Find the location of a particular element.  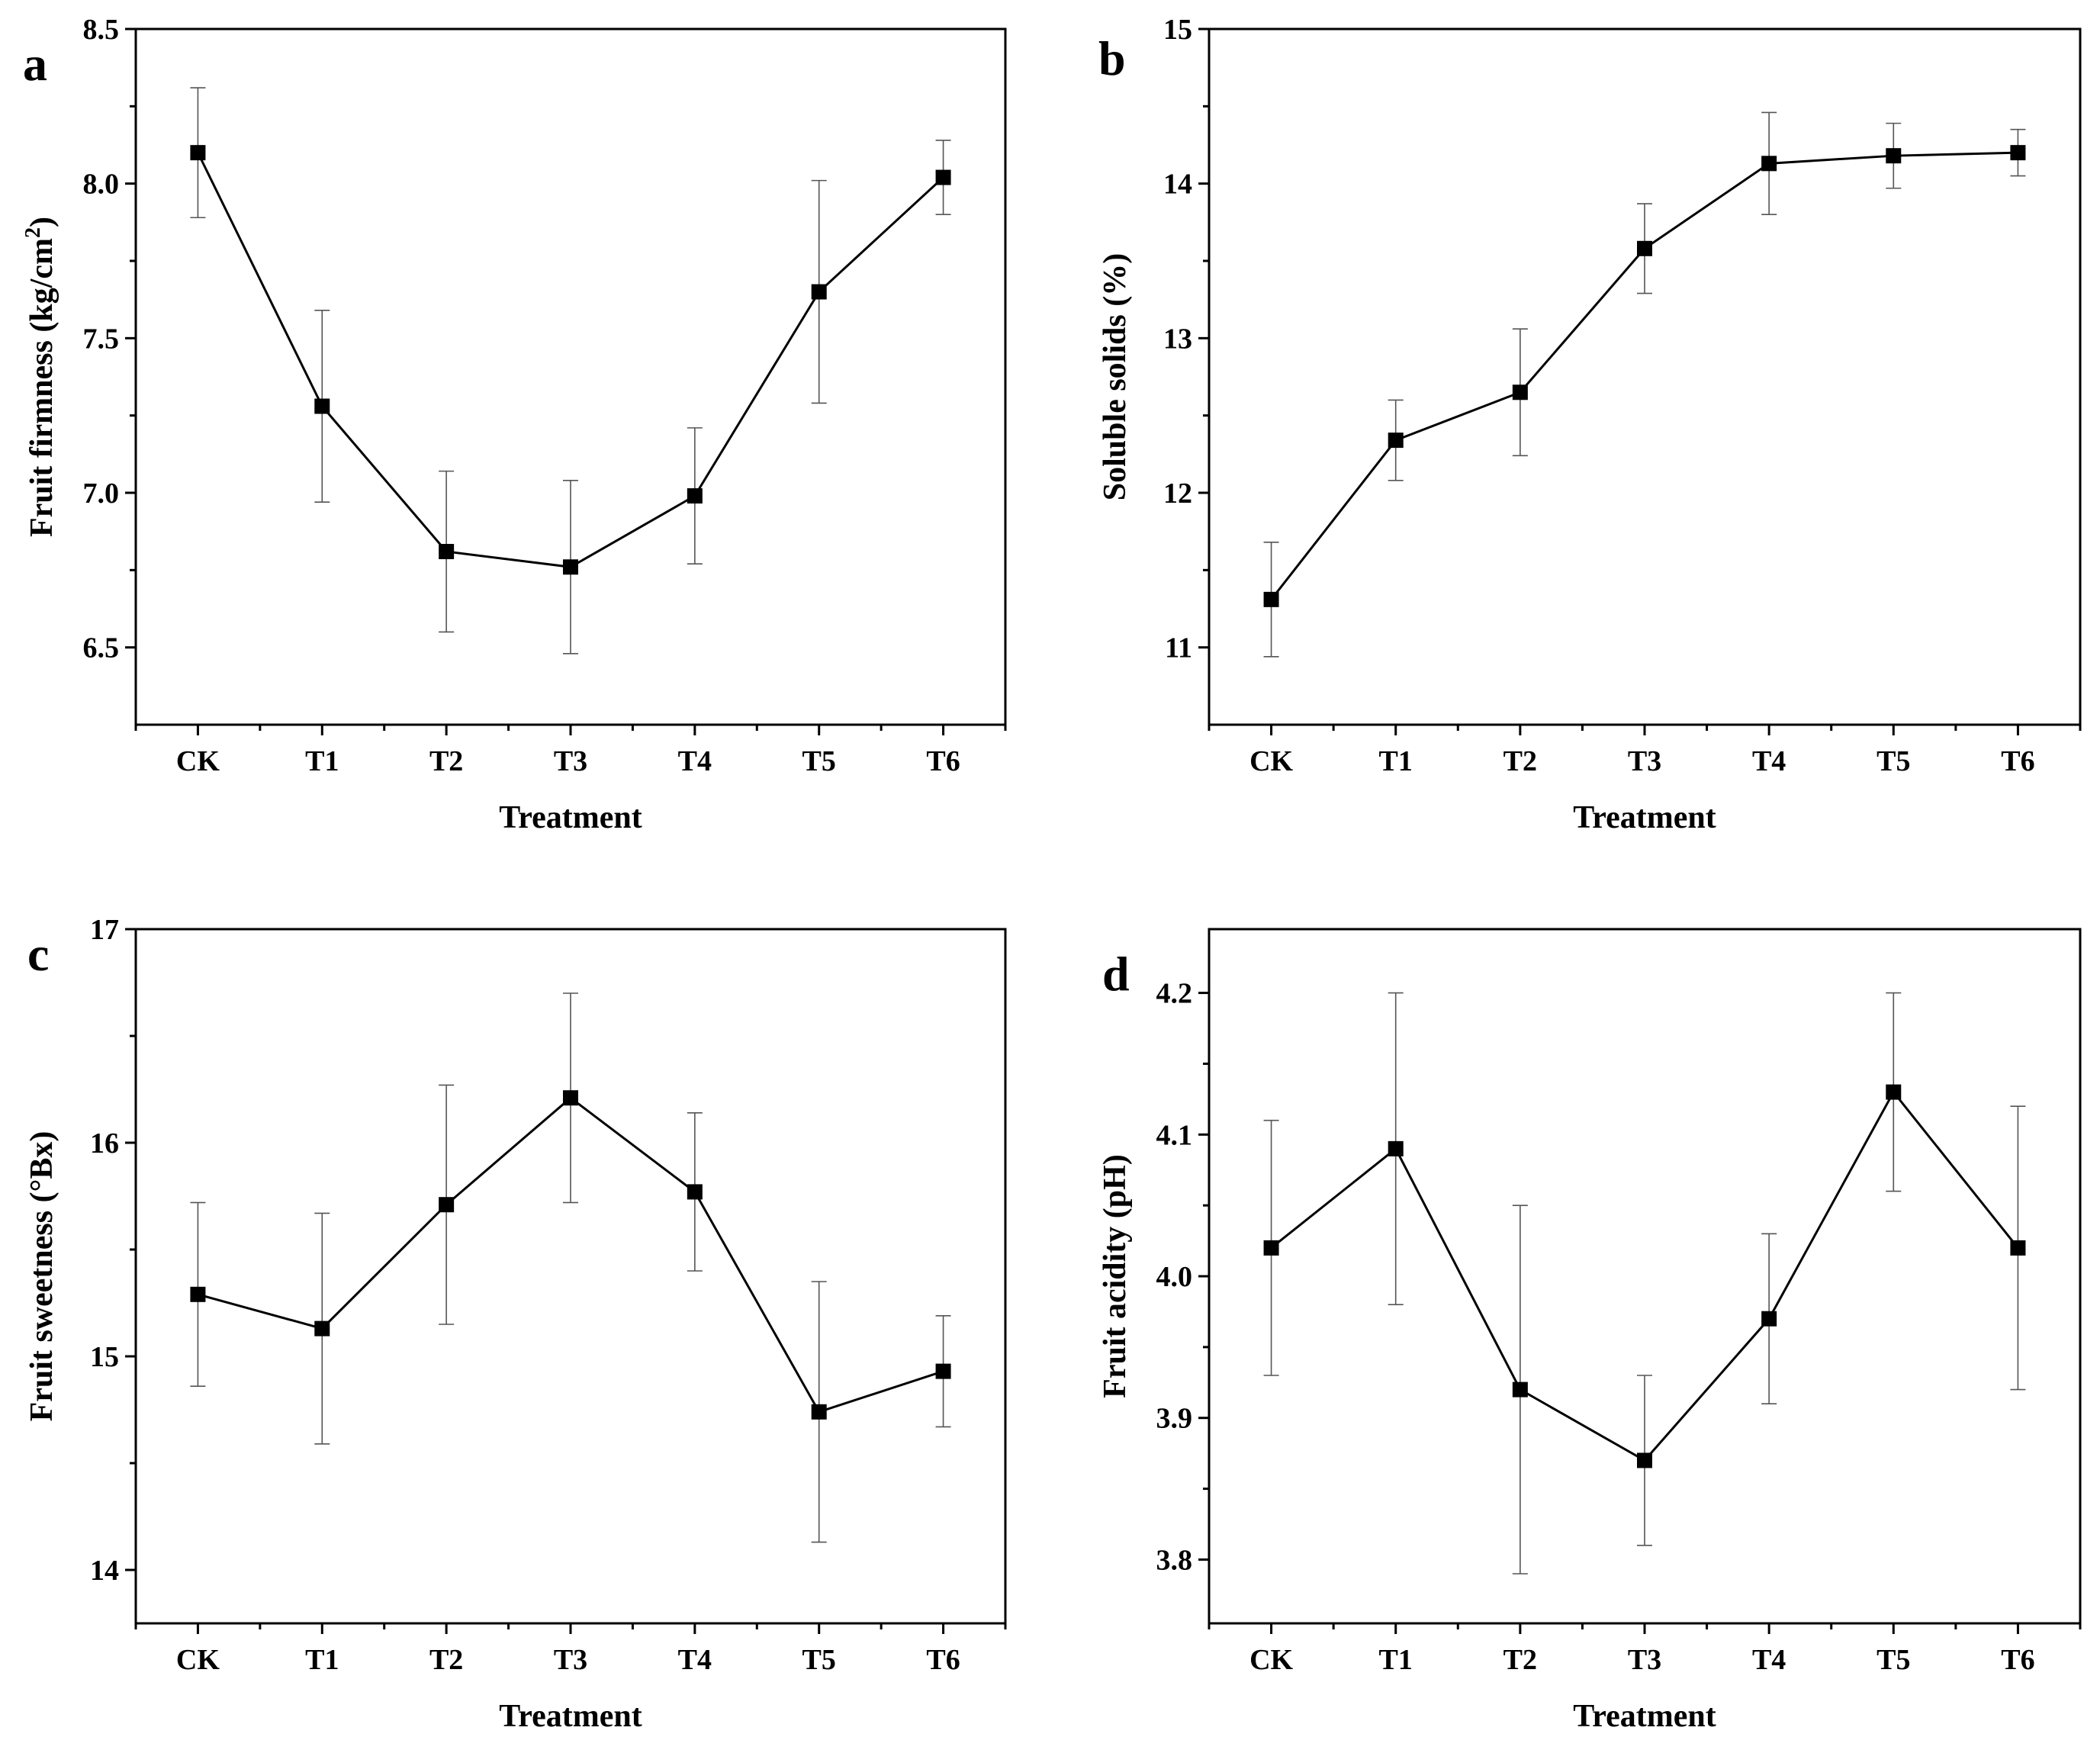

panel-letter: c is located at coordinates (38, 954).